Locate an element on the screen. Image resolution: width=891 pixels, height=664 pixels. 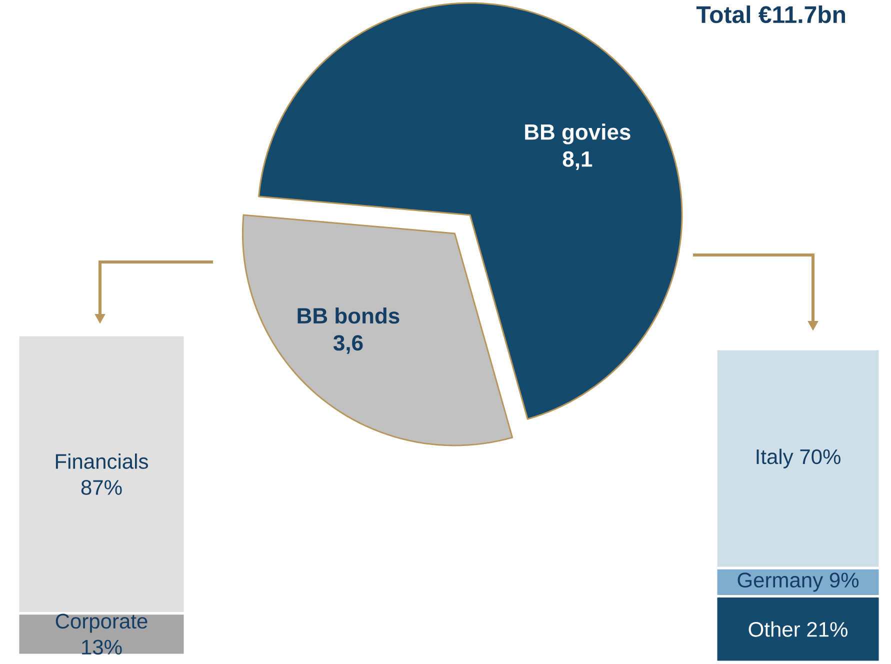
series-label: Other is located at coordinates (774, 629).